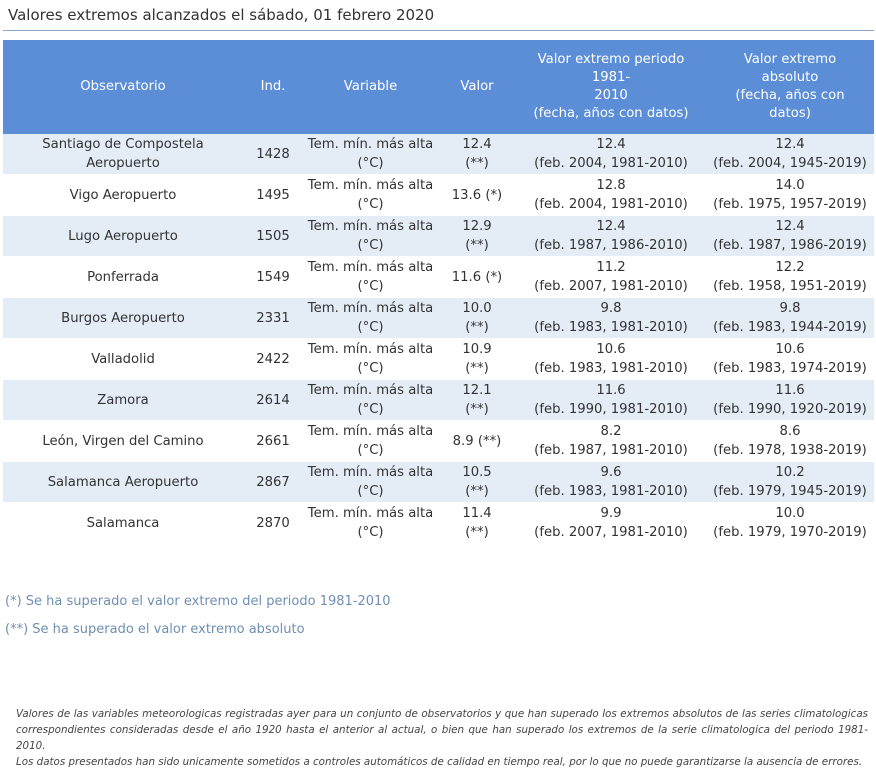 The height and width of the screenshot is (770, 876). I want to click on cell-absoluto-line: (feb. 1983, 1974-2019), so click(790, 368).